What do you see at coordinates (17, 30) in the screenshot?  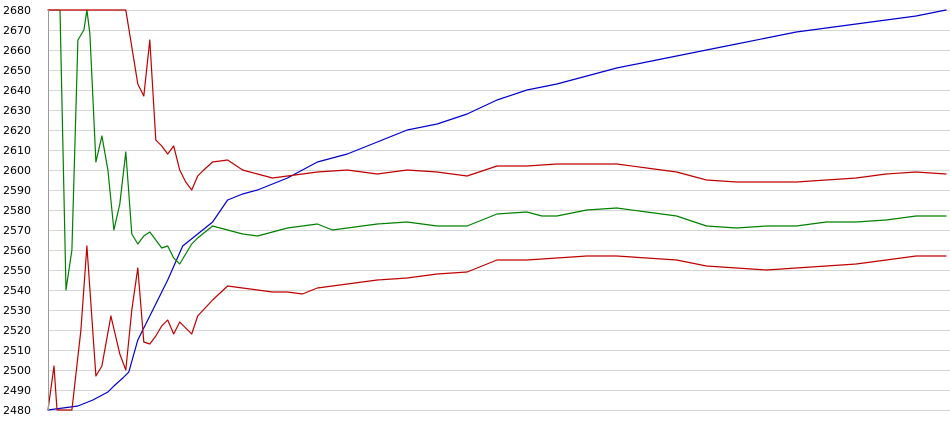 I see `y-tick-label-2670: 2670` at bounding box center [17, 30].